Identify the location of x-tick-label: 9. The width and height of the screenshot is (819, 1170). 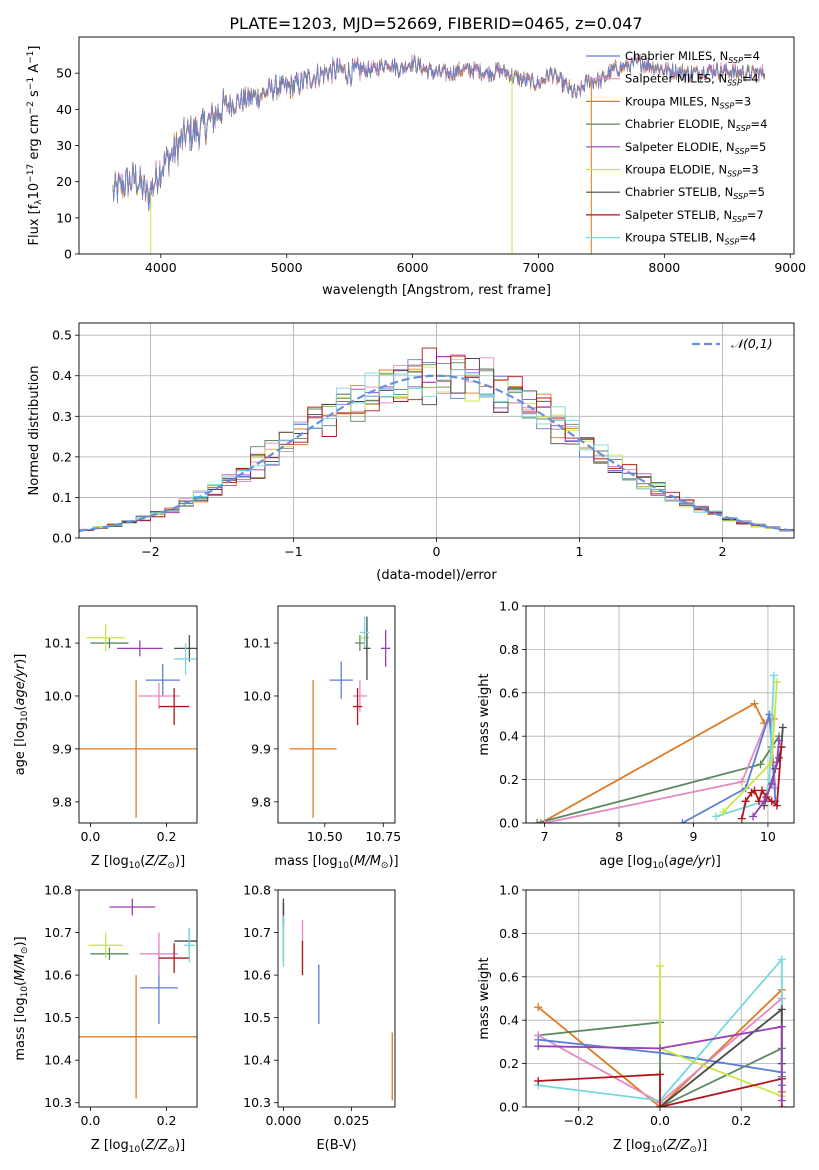
(694, 836).